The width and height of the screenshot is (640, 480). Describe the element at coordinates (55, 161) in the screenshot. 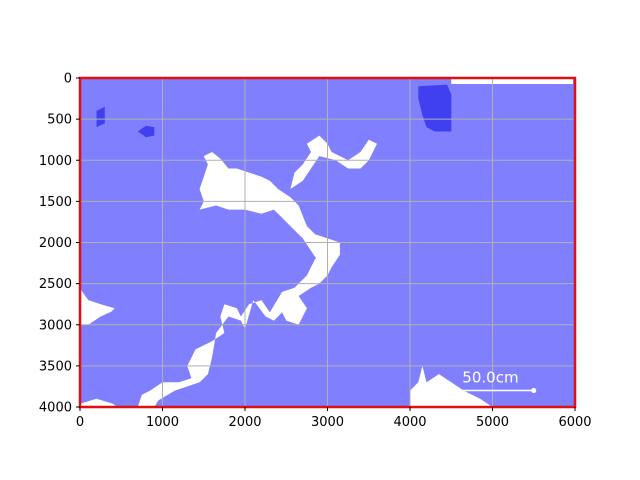

I see `y-tick-label: 1000` at that location.